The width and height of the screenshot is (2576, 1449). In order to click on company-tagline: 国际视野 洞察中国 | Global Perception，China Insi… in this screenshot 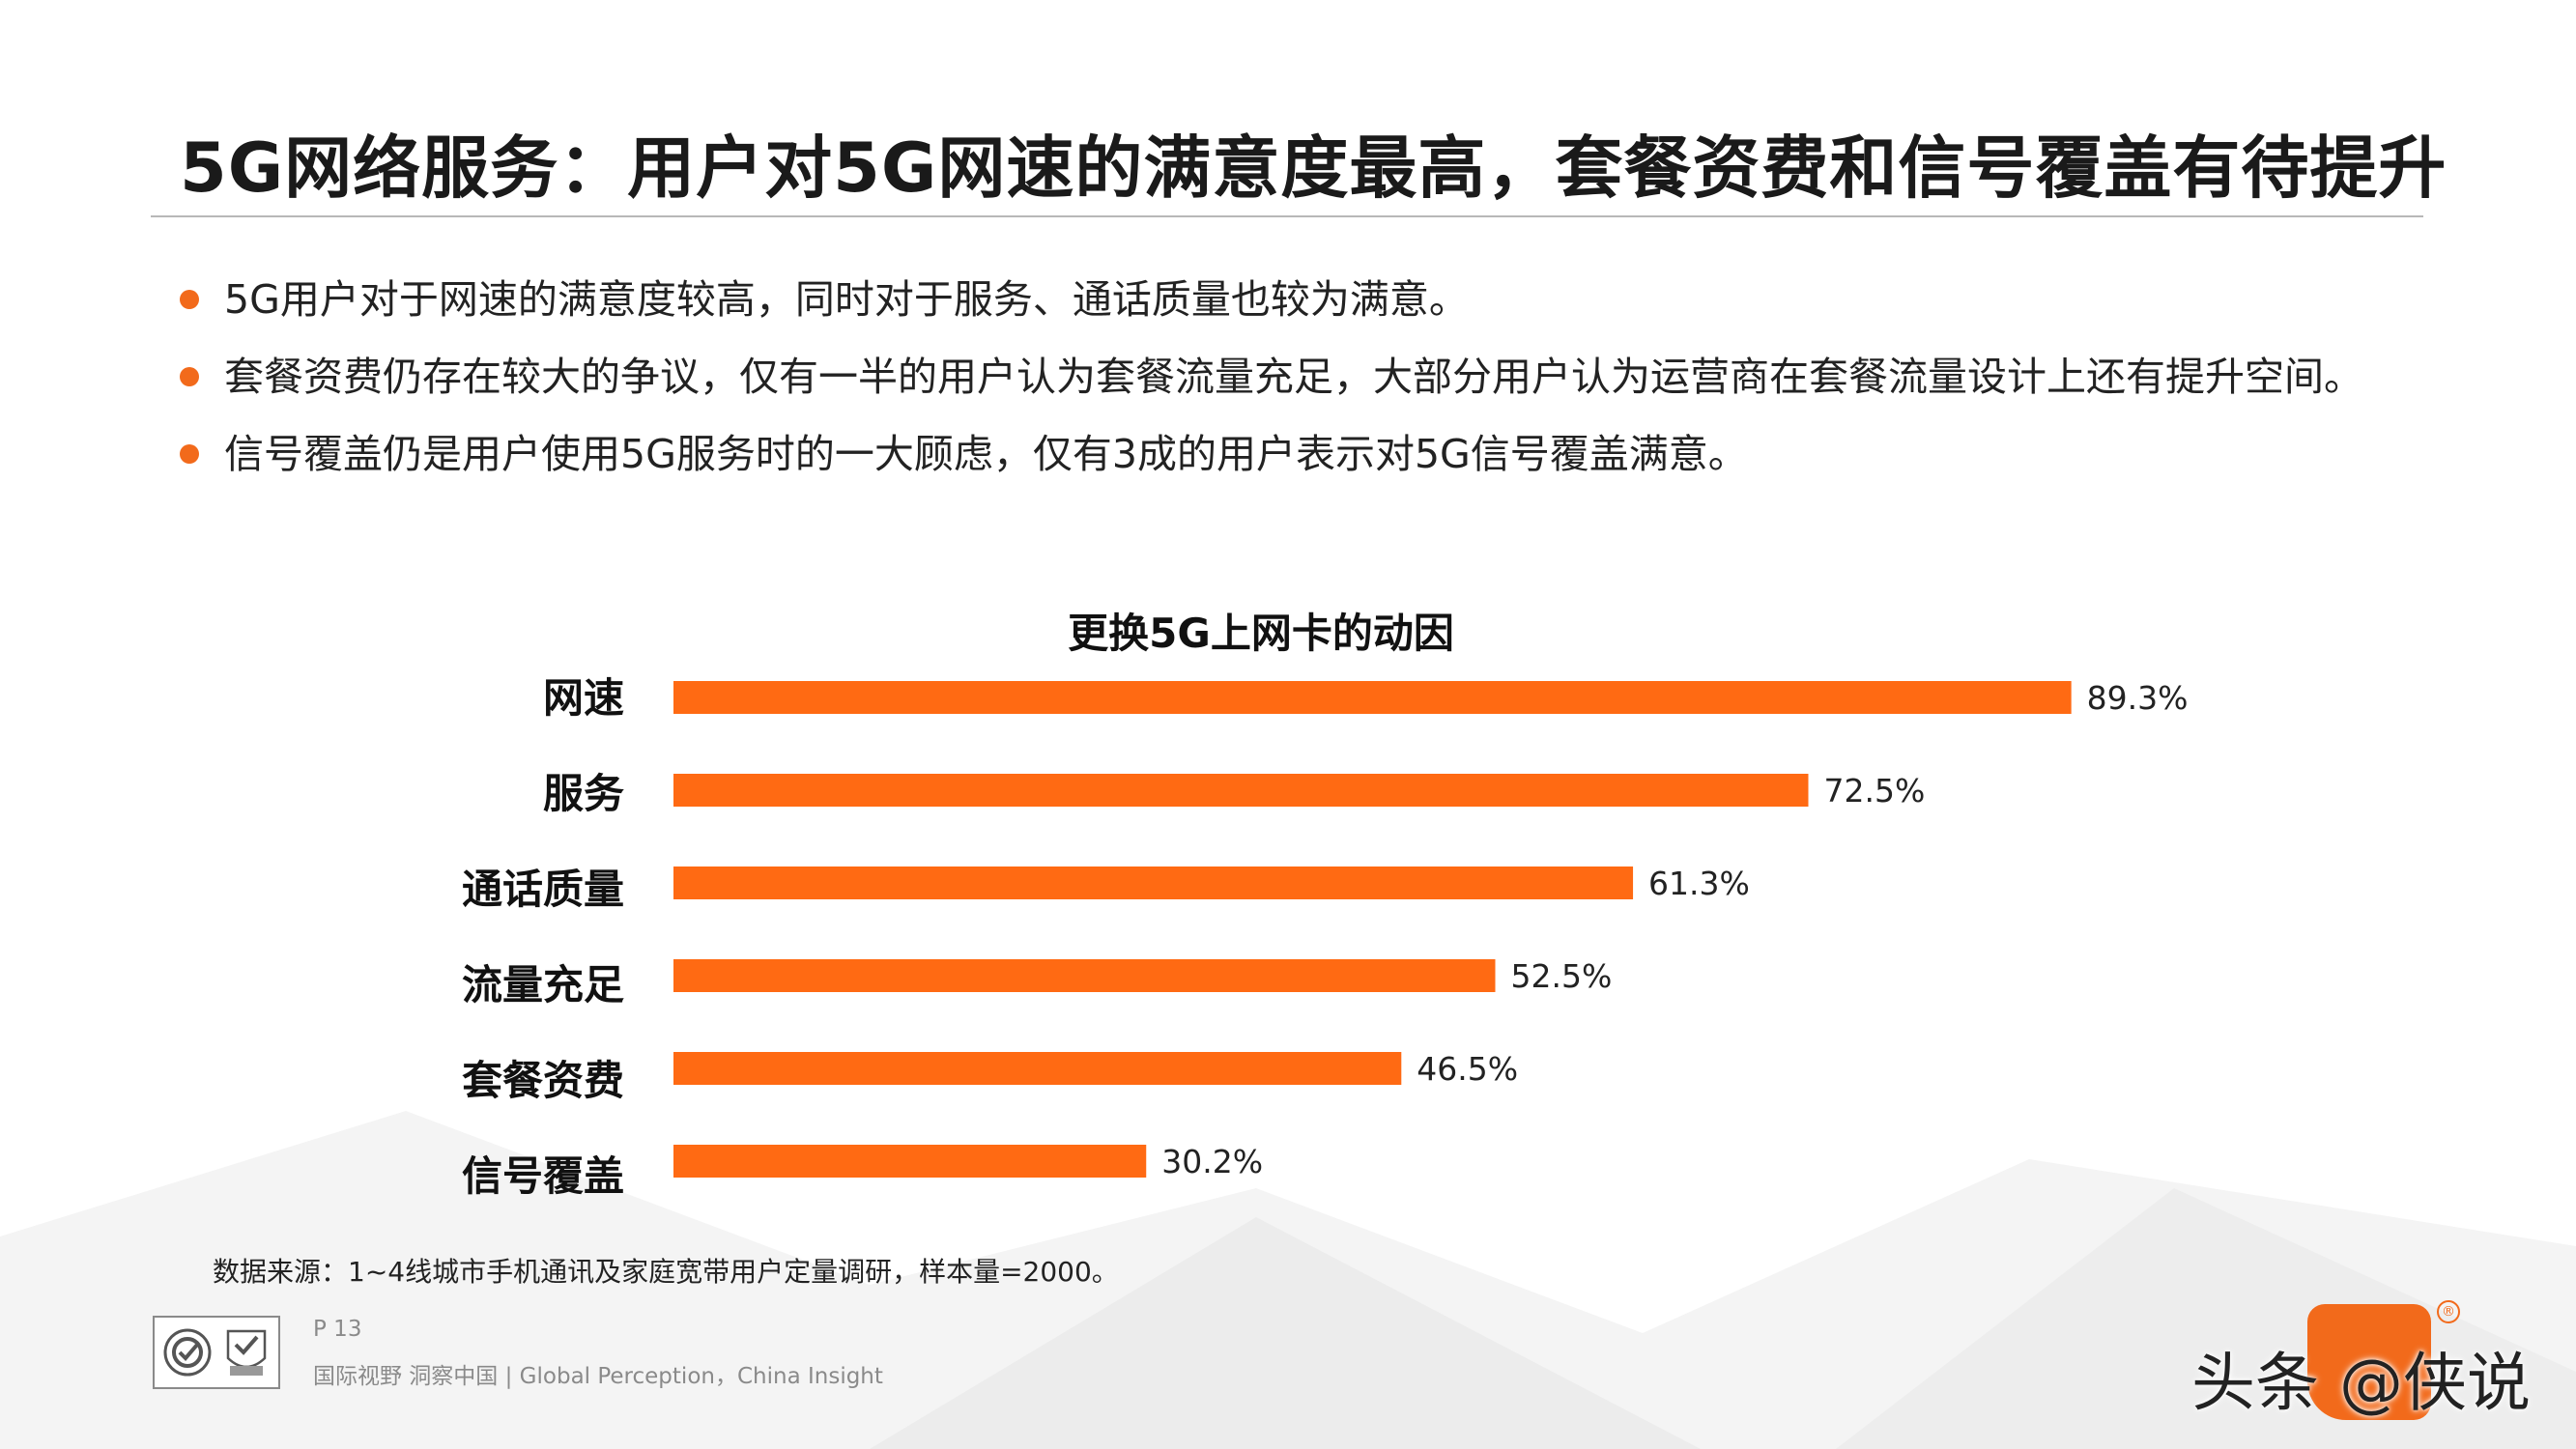, I will do `click(598, 1376)`.